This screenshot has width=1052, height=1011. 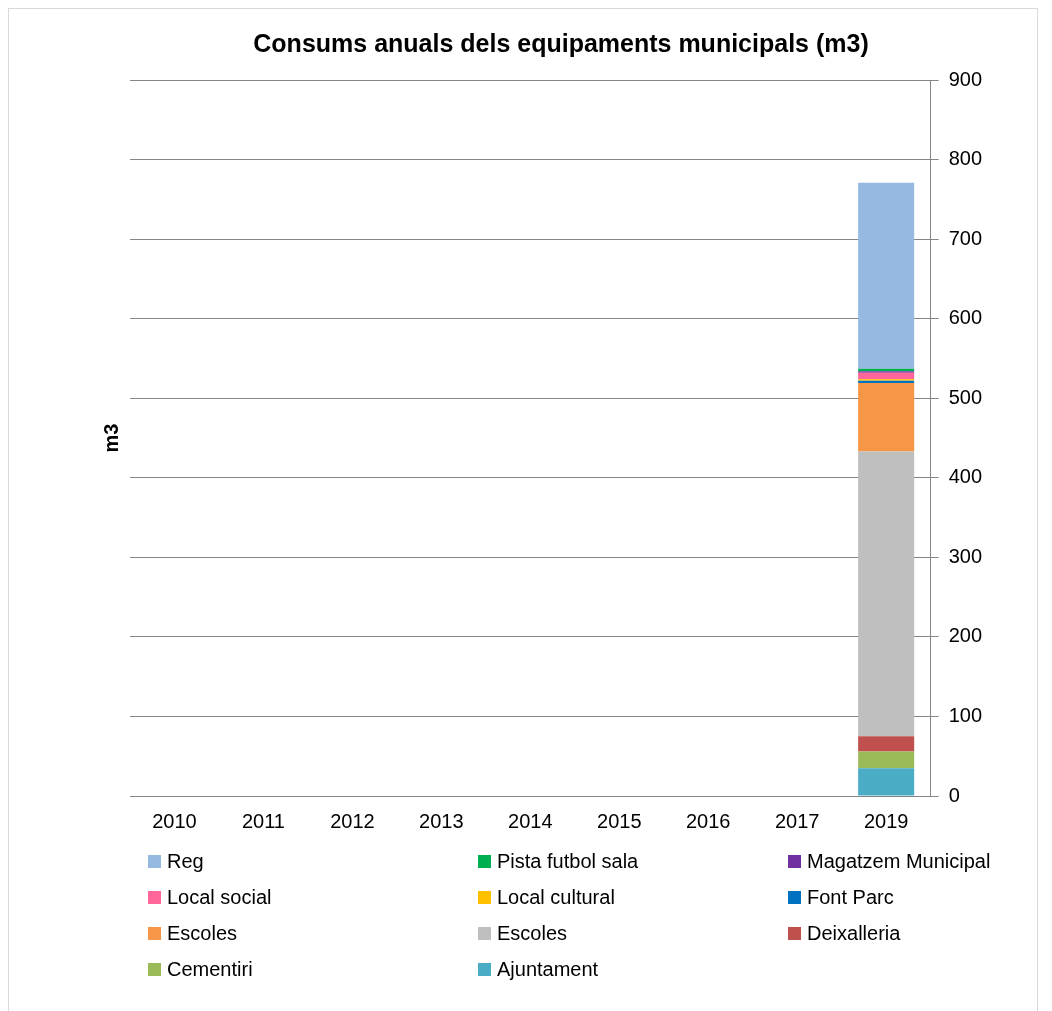 I want to click on x-tick-label: 2010, so click(x=174, y=820).